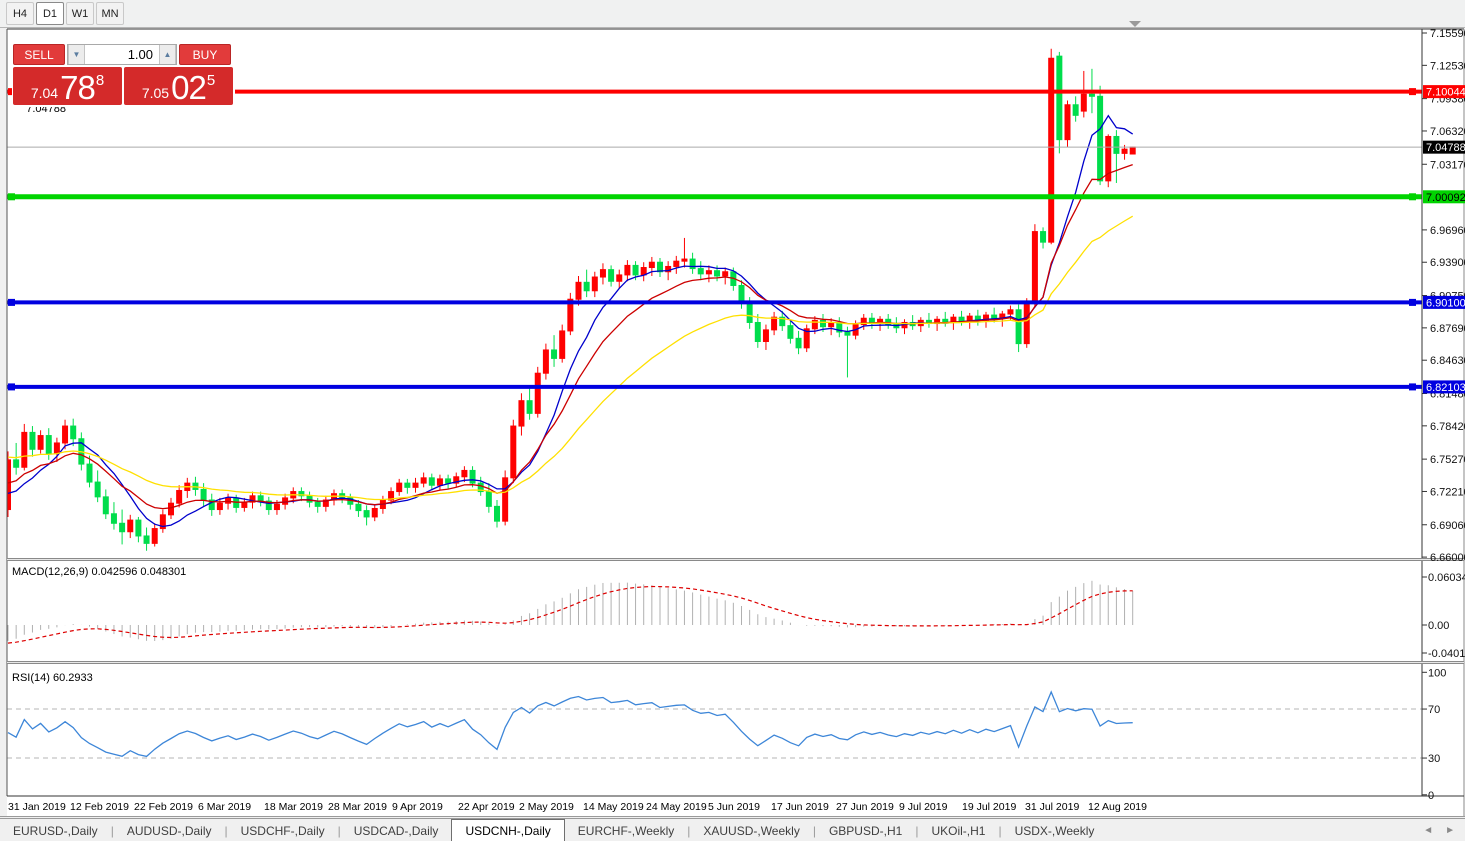 The width and height of the screenshot is (1465, 841). What do you see at coordinates (396, 830) in the screenshot?
I see `chart-tab-usdcad-daily: USDCAD-,Daily` at bounding box center [396, 830].